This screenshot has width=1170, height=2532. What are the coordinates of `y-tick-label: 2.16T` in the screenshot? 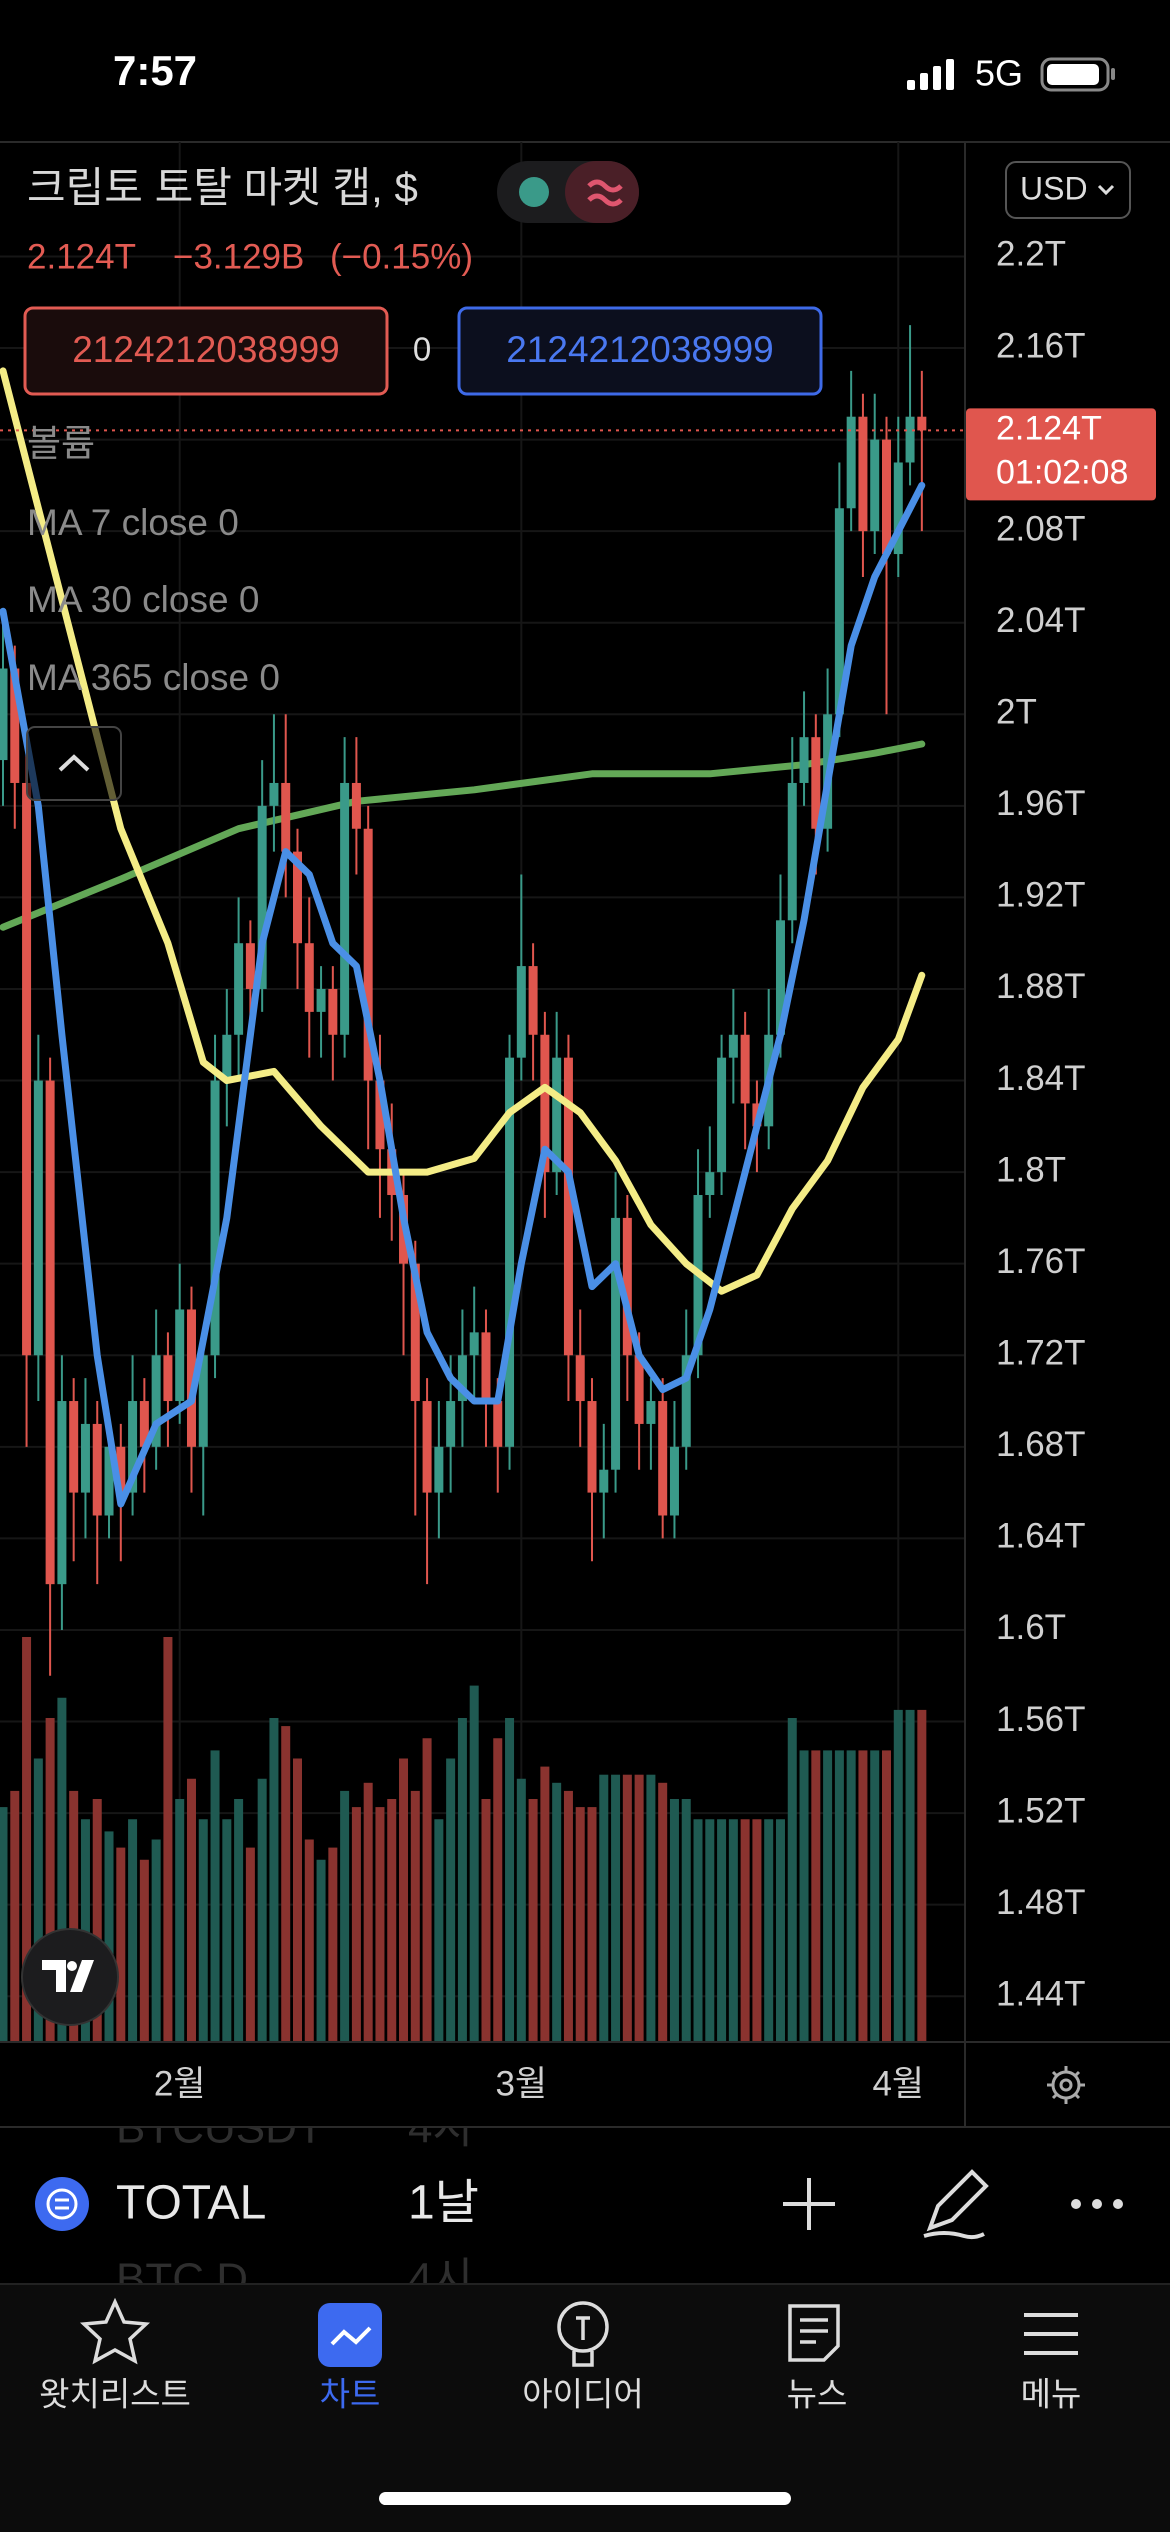 It's located at (1041, 345).